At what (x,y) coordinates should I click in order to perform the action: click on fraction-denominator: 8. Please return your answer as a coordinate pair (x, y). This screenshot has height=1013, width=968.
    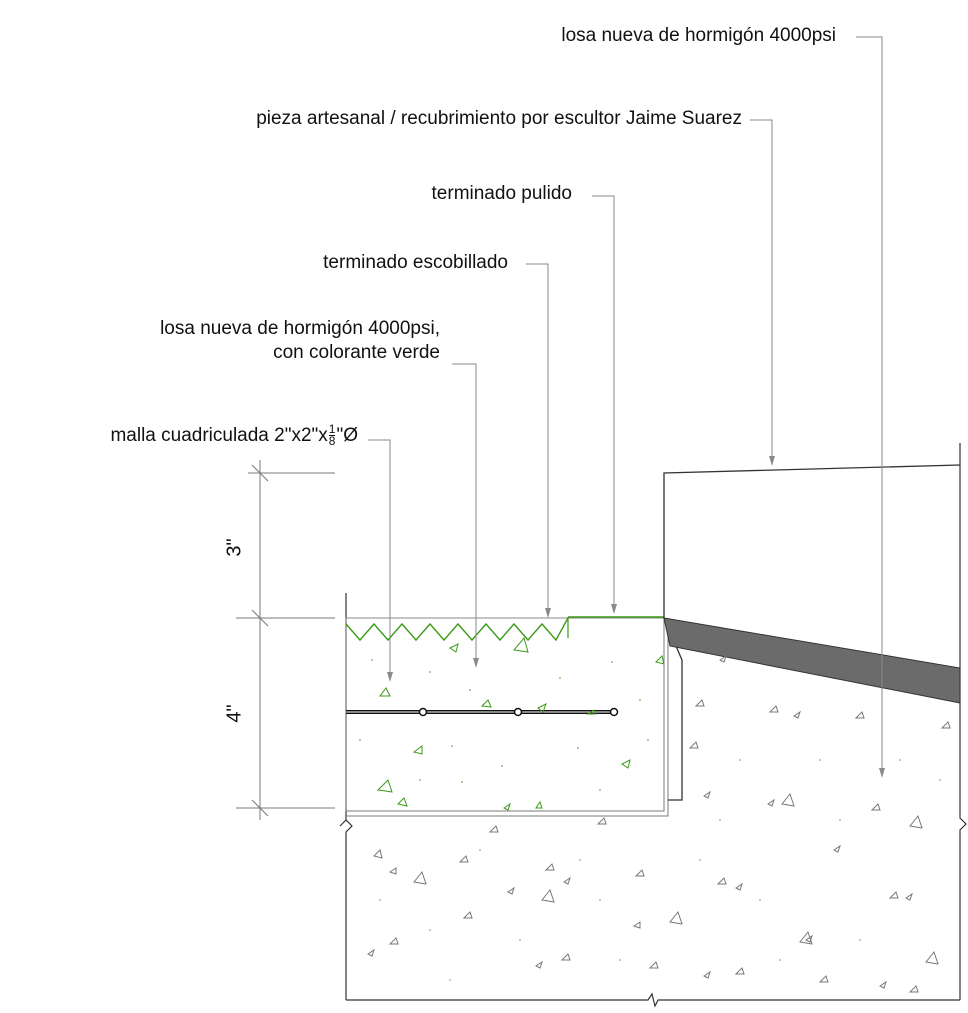
    Looking at the image, I should click on (332, 441).